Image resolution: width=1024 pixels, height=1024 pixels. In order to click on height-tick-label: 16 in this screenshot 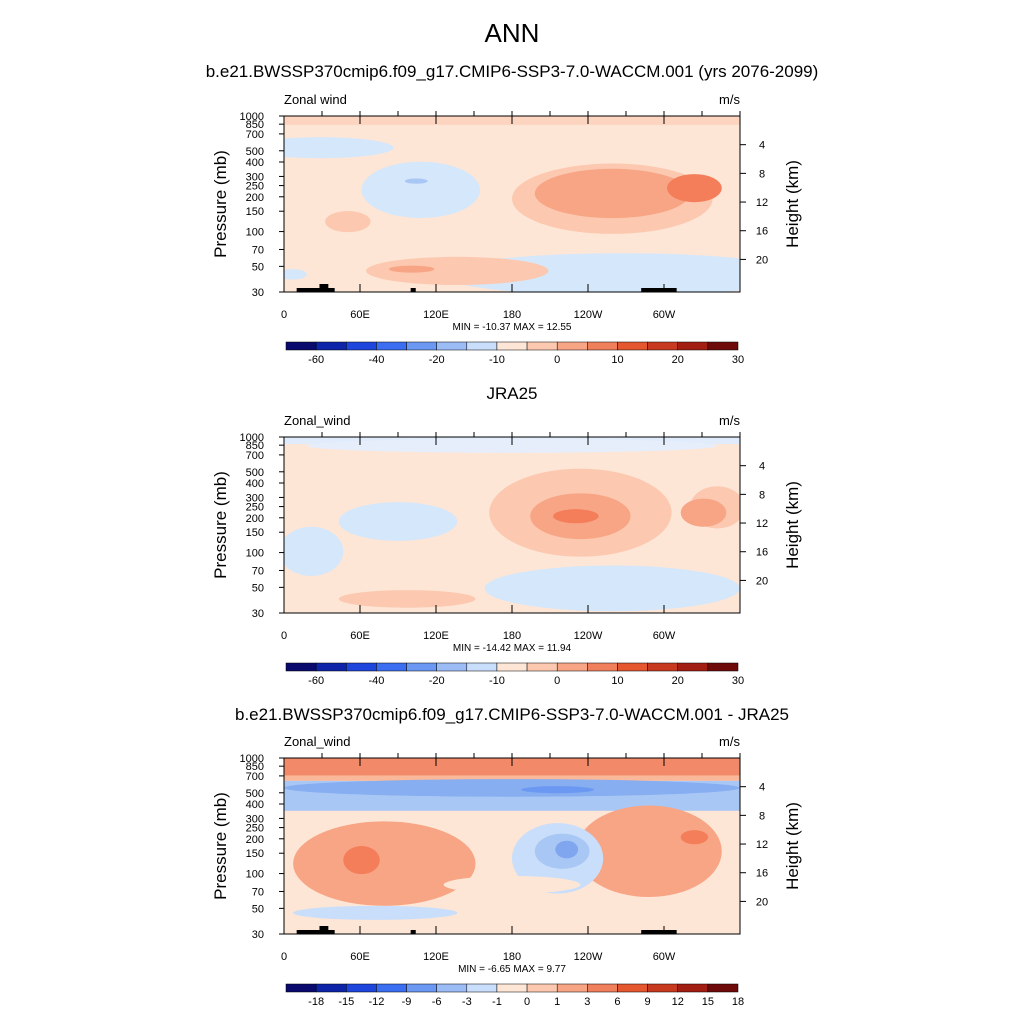, I will do `click(762, 553)`.